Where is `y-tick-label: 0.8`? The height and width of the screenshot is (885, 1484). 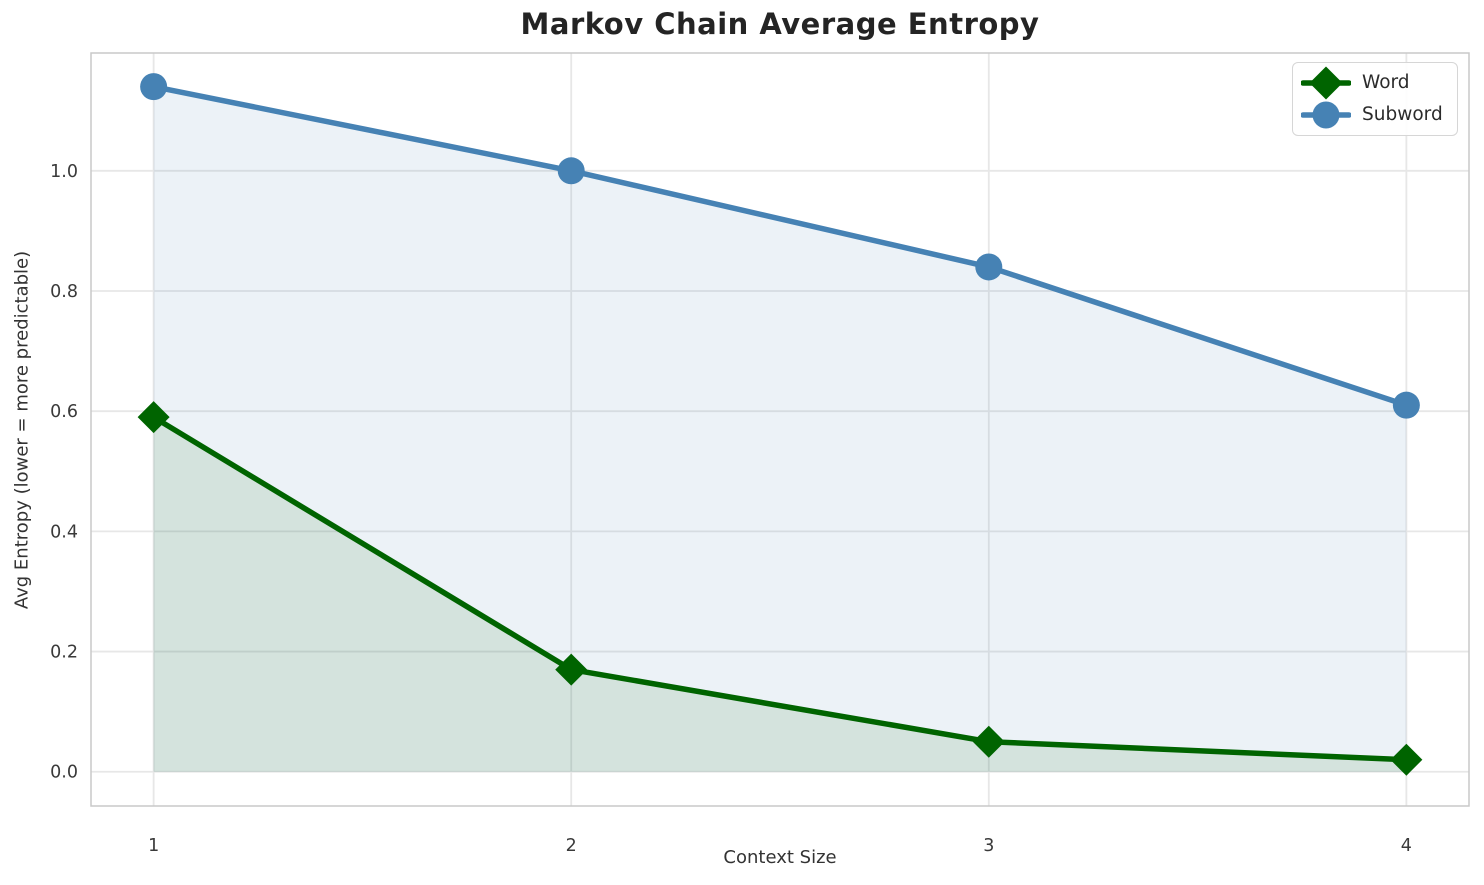
y-tick-label: 0.8 is located at coordinates (64, 292).